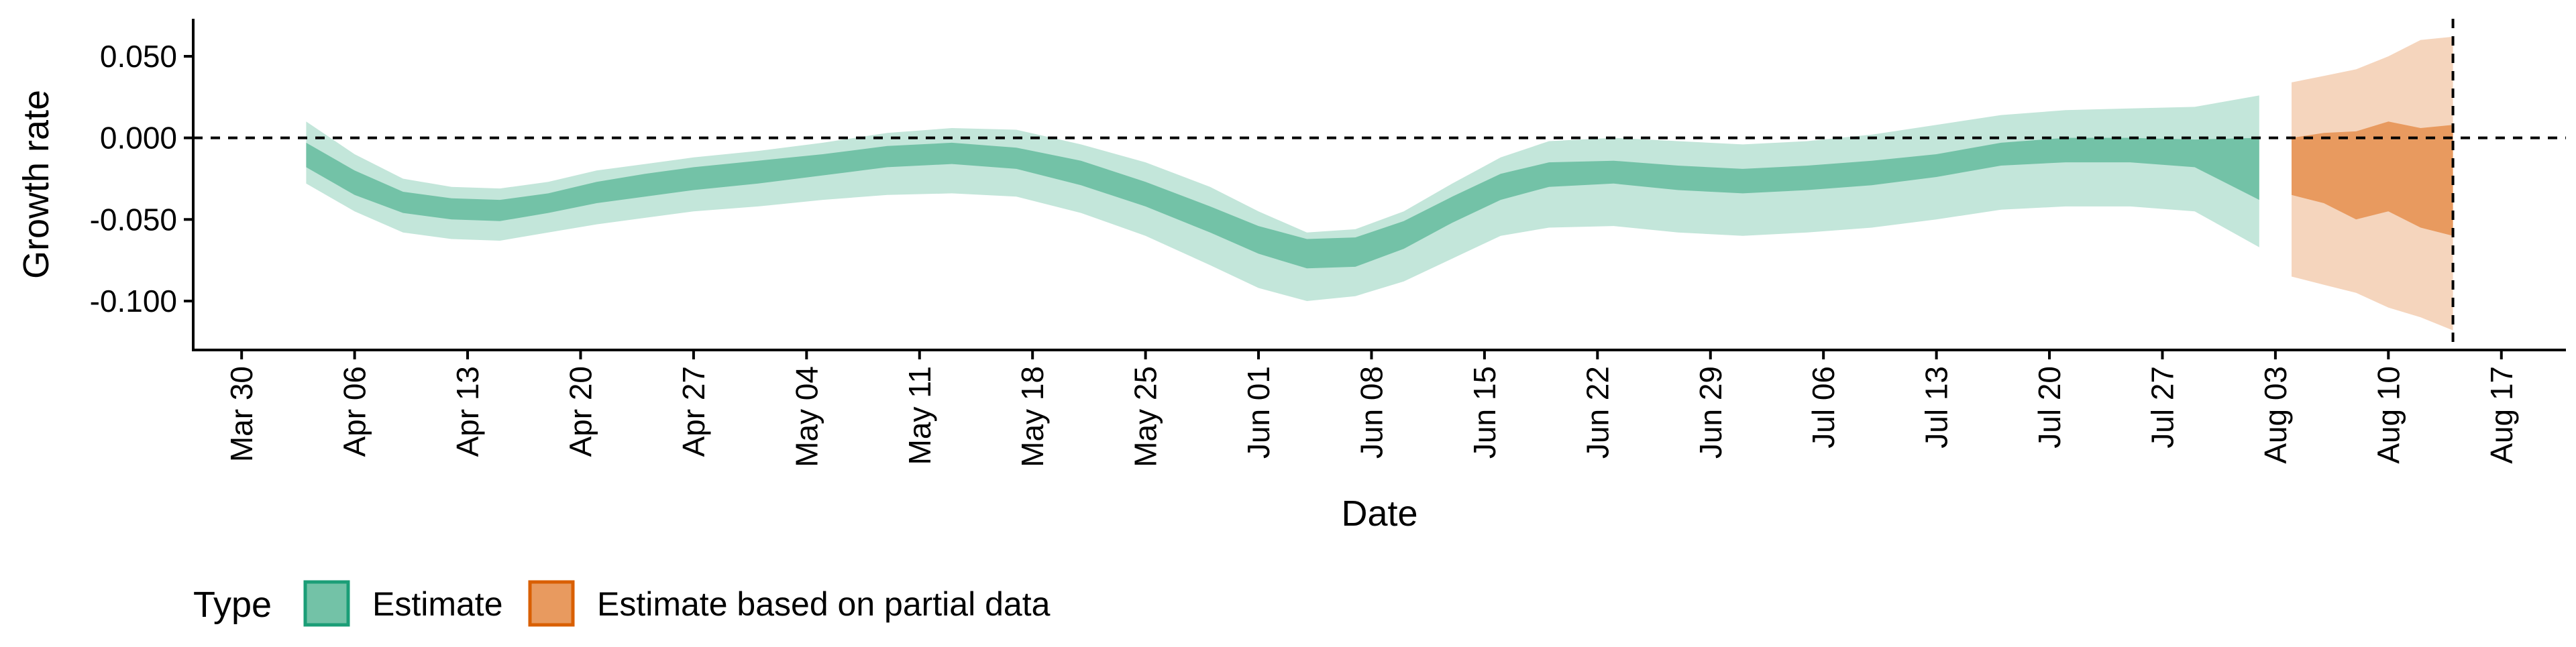 The image size is (2576, 647). I want to click on x-tick-label: Apr 13, so click(467, 411).